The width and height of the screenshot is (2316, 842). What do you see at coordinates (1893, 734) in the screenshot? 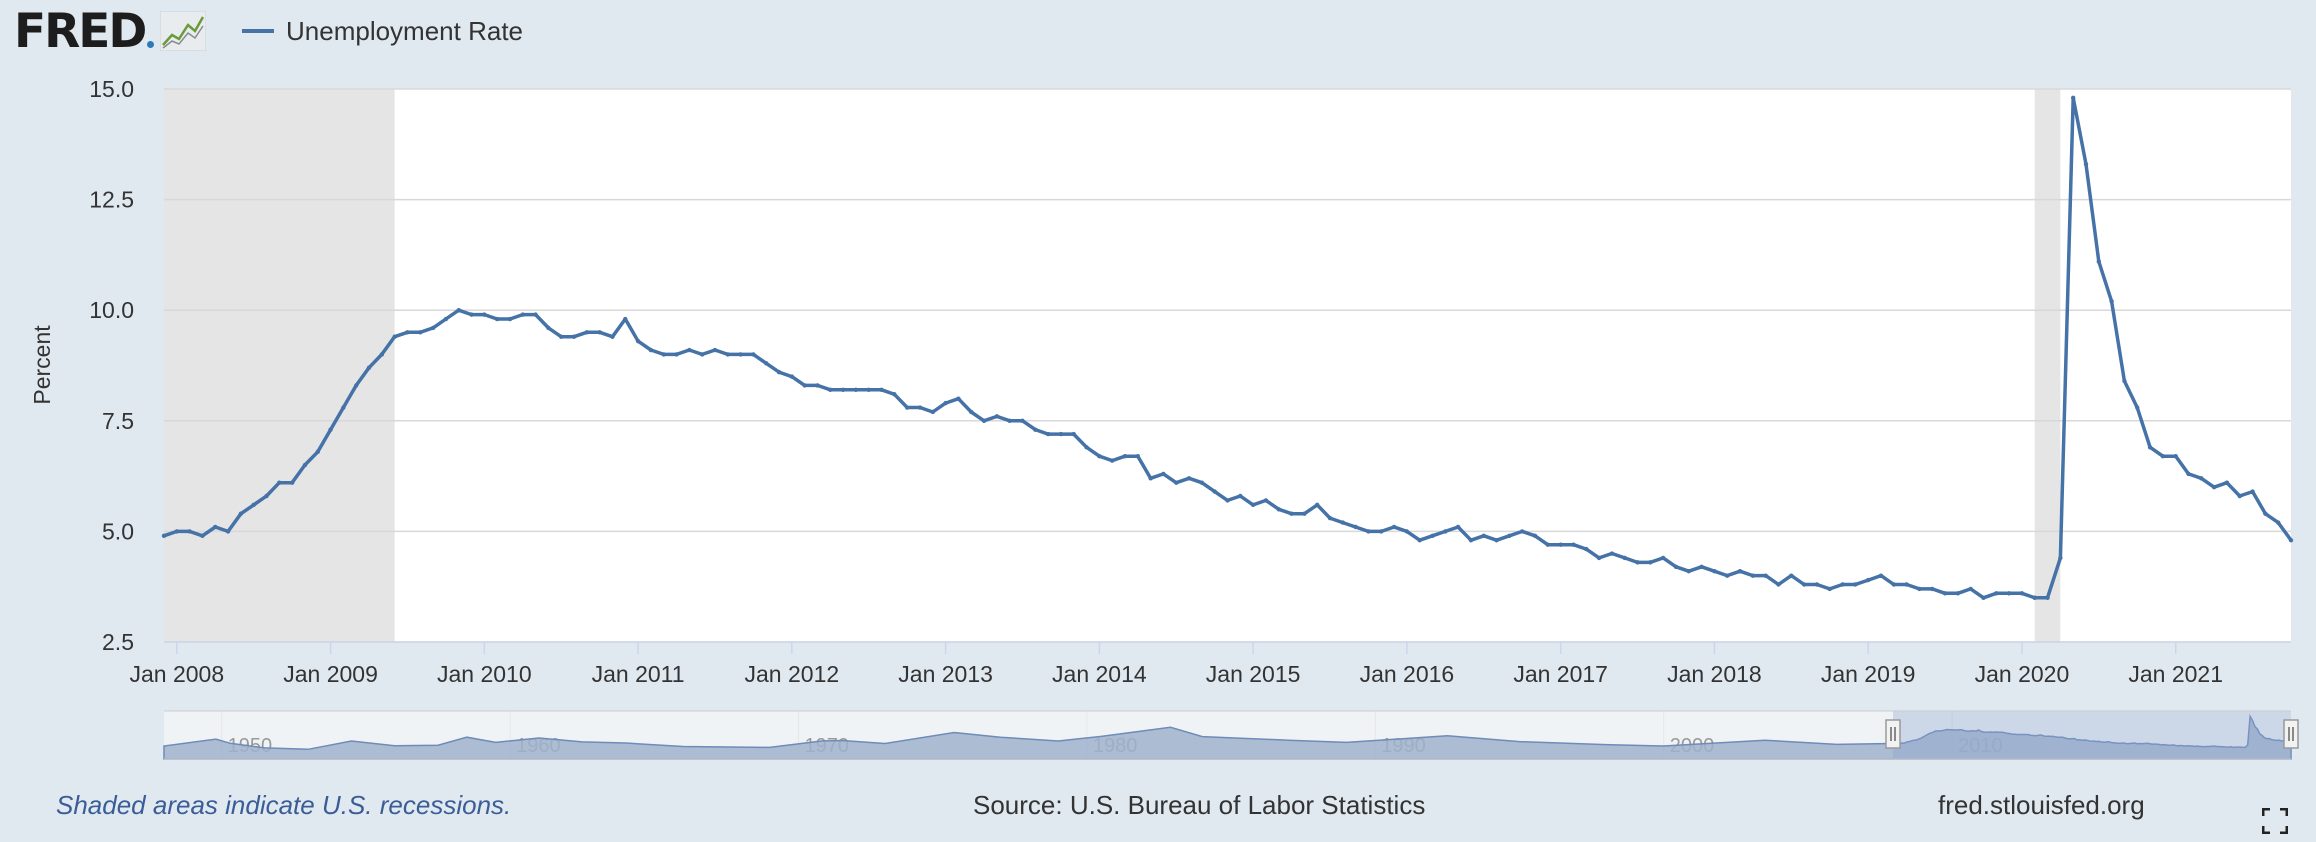
I see `navigator-handle-left` at bounding box center [1893, 734].